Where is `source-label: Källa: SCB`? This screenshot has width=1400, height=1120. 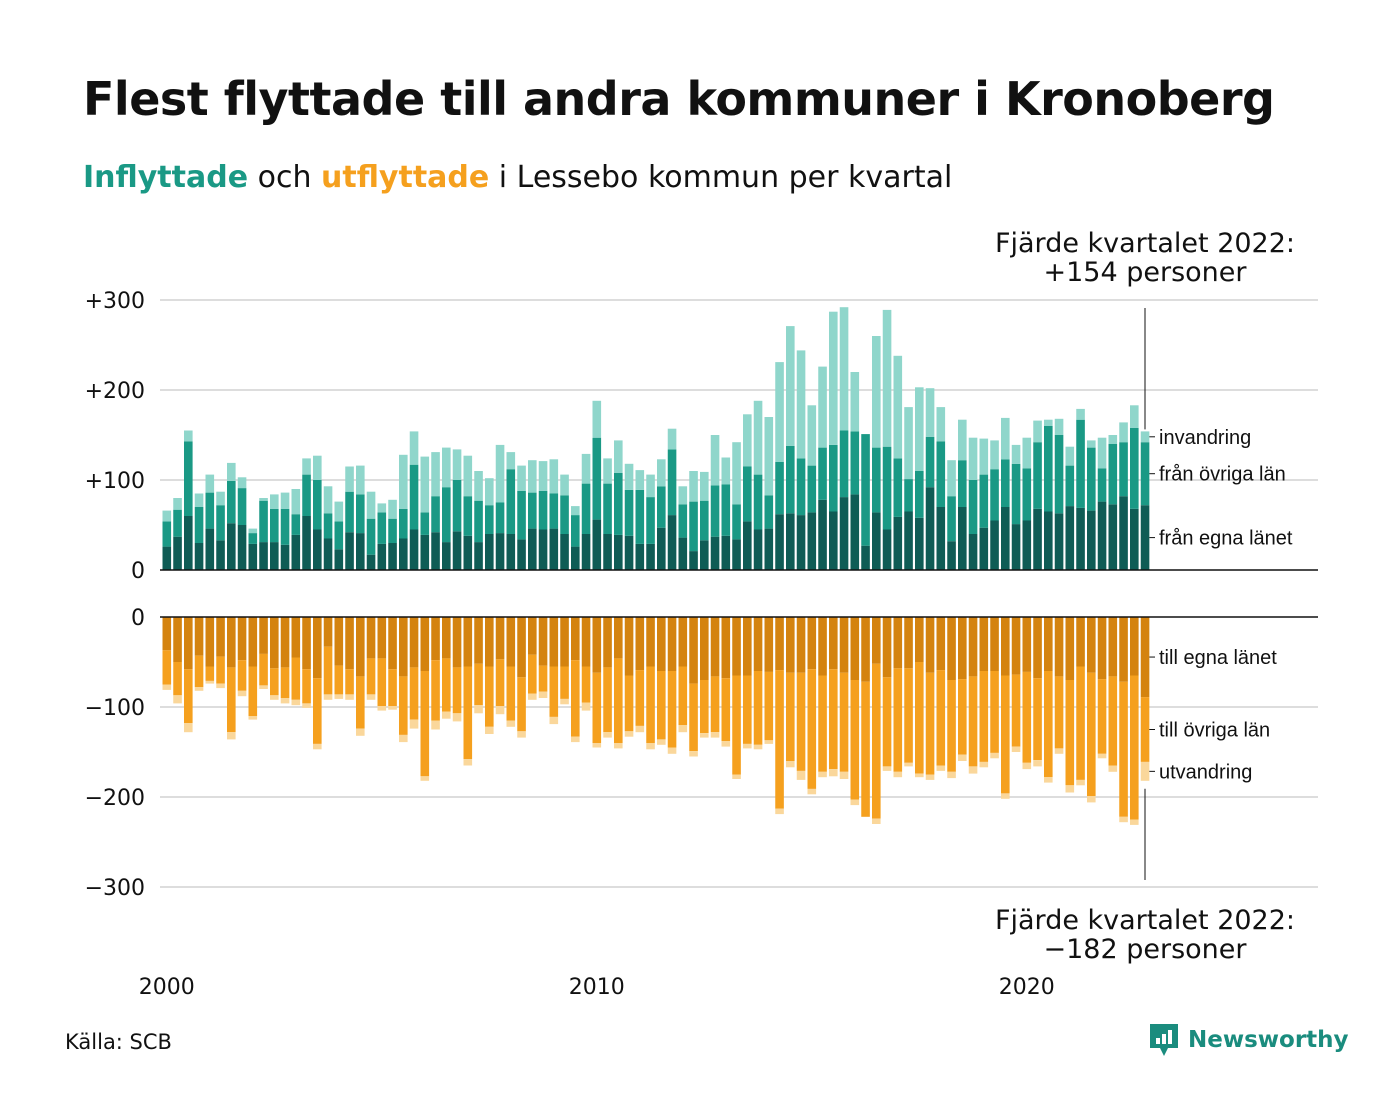
source-label: Källa: SCB is located at coordinates (118, 1042).